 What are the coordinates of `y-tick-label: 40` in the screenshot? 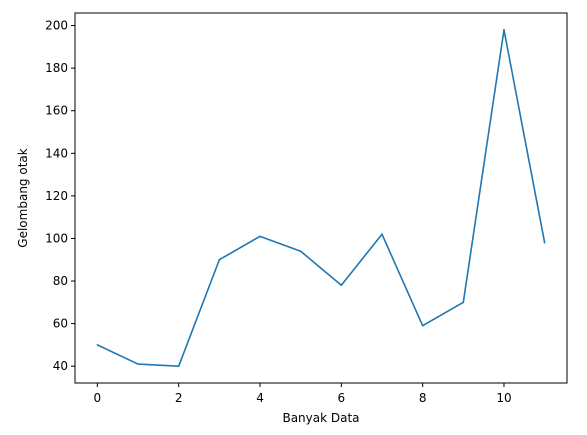 It's located at (60, 366).